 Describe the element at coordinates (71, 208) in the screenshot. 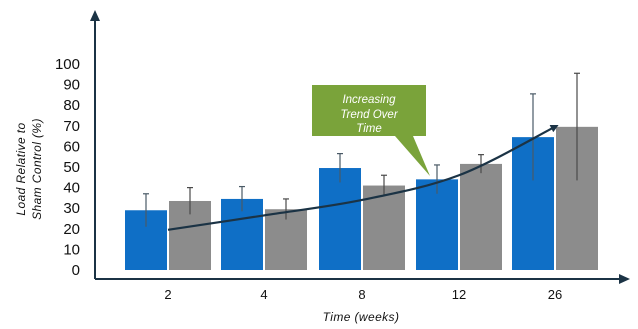

I see `y-tick-label: 30` at that location.